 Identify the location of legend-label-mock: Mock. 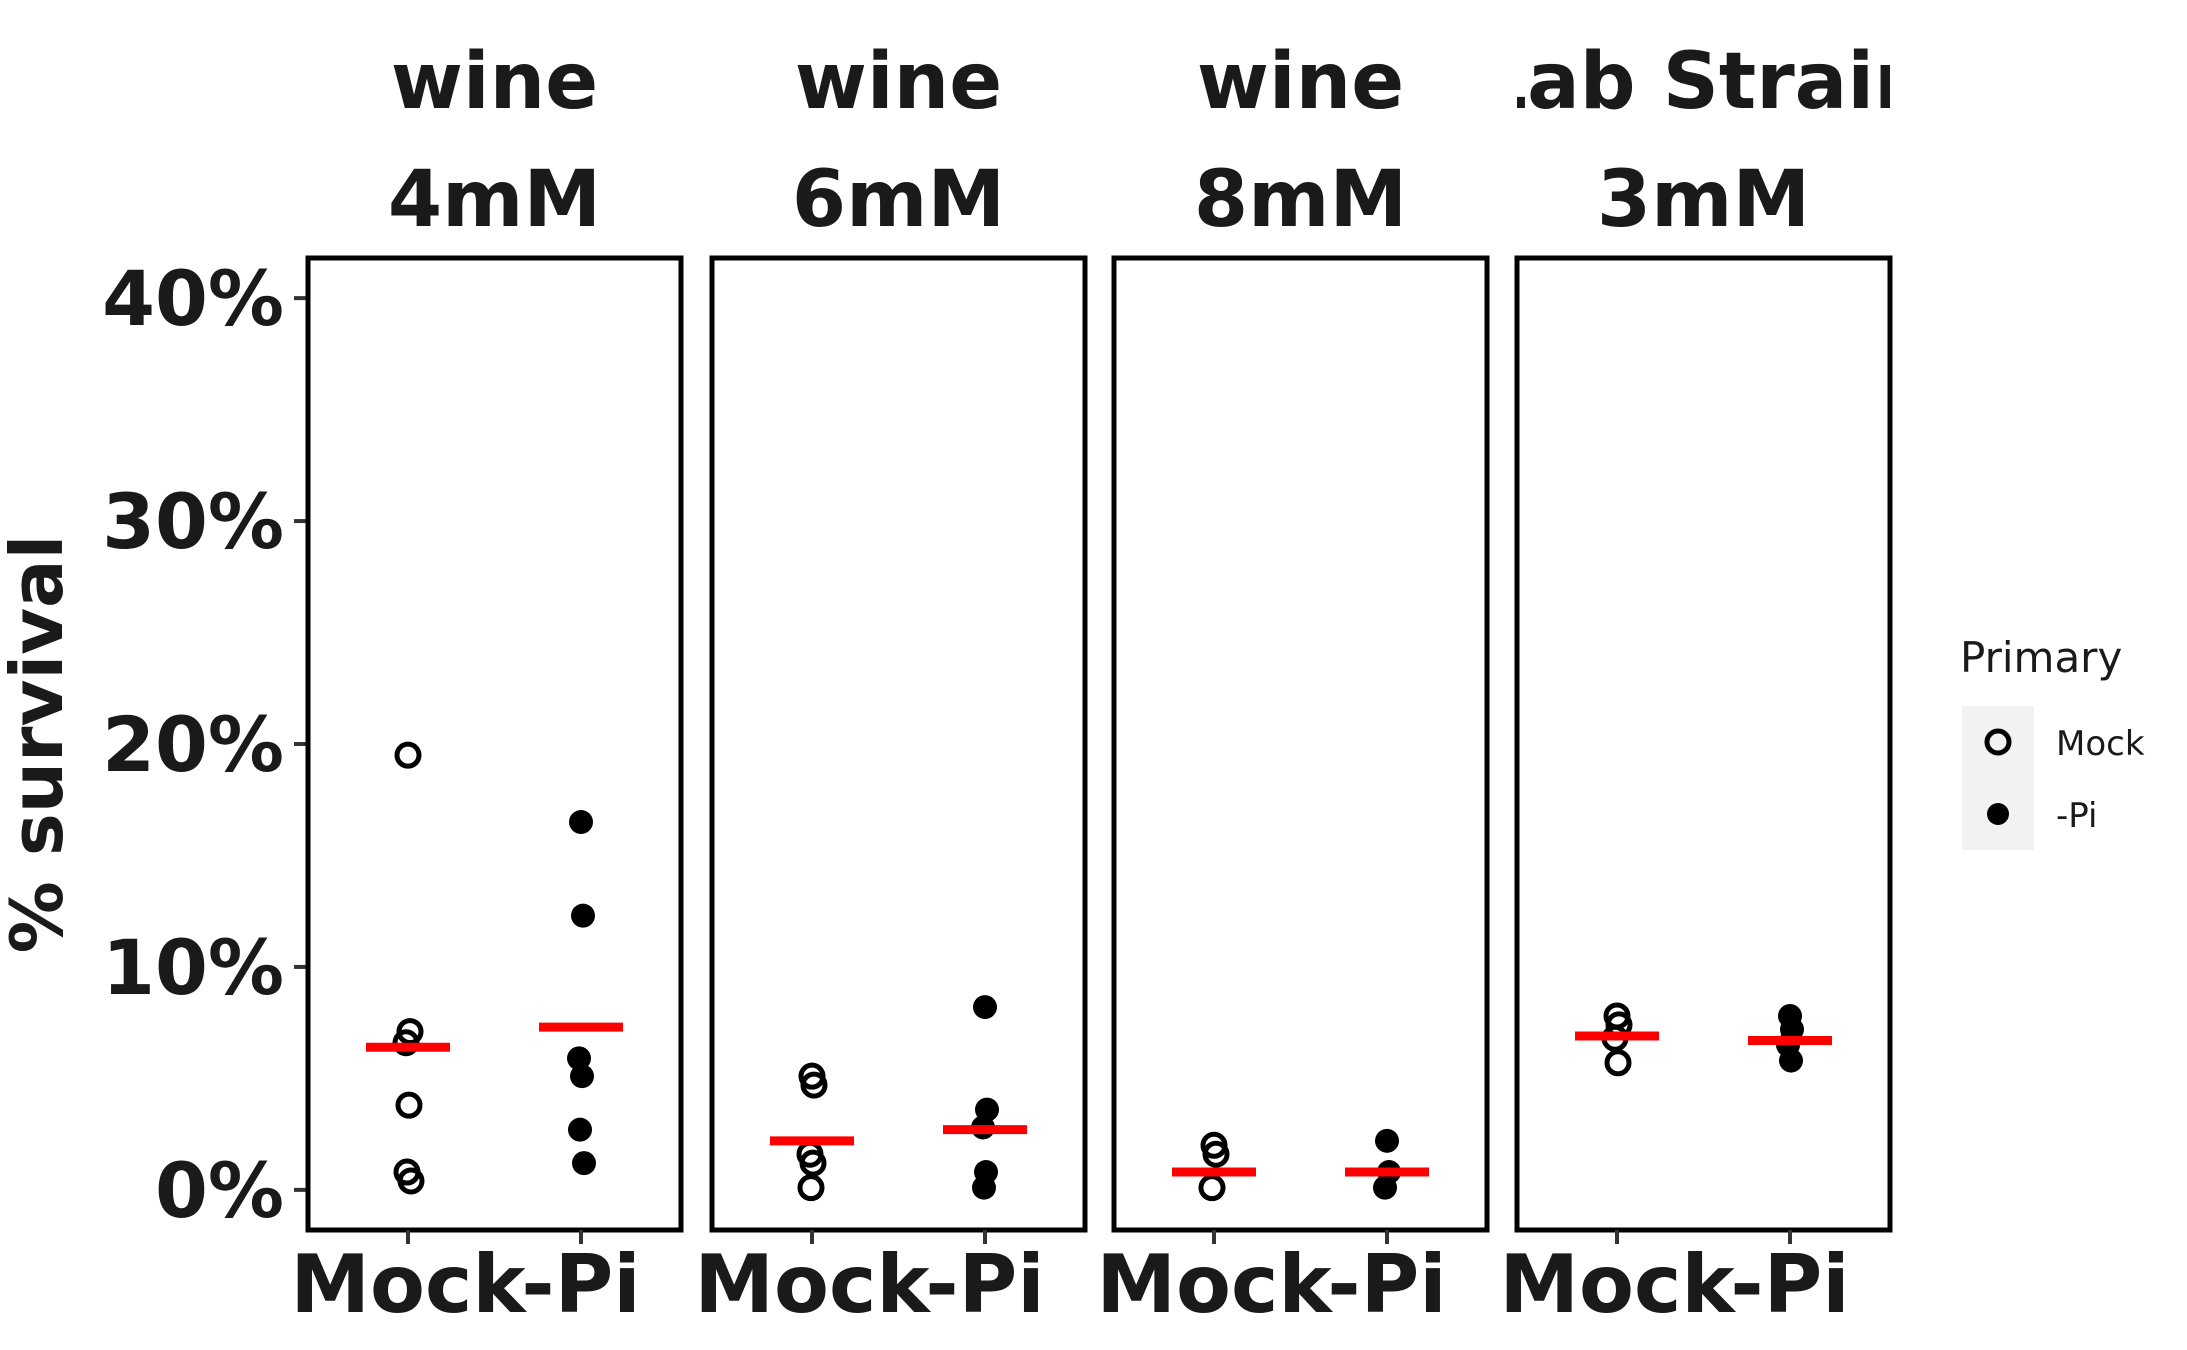
(2100, 744).